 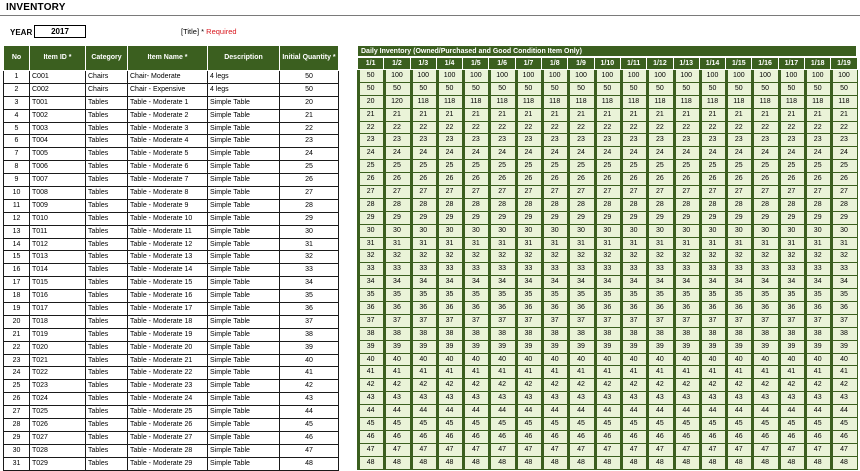 What do you see at coordinates (309, 205) in the screenshot?
I see `row-initial-quantity: 28` at bounding box center [309, 205].